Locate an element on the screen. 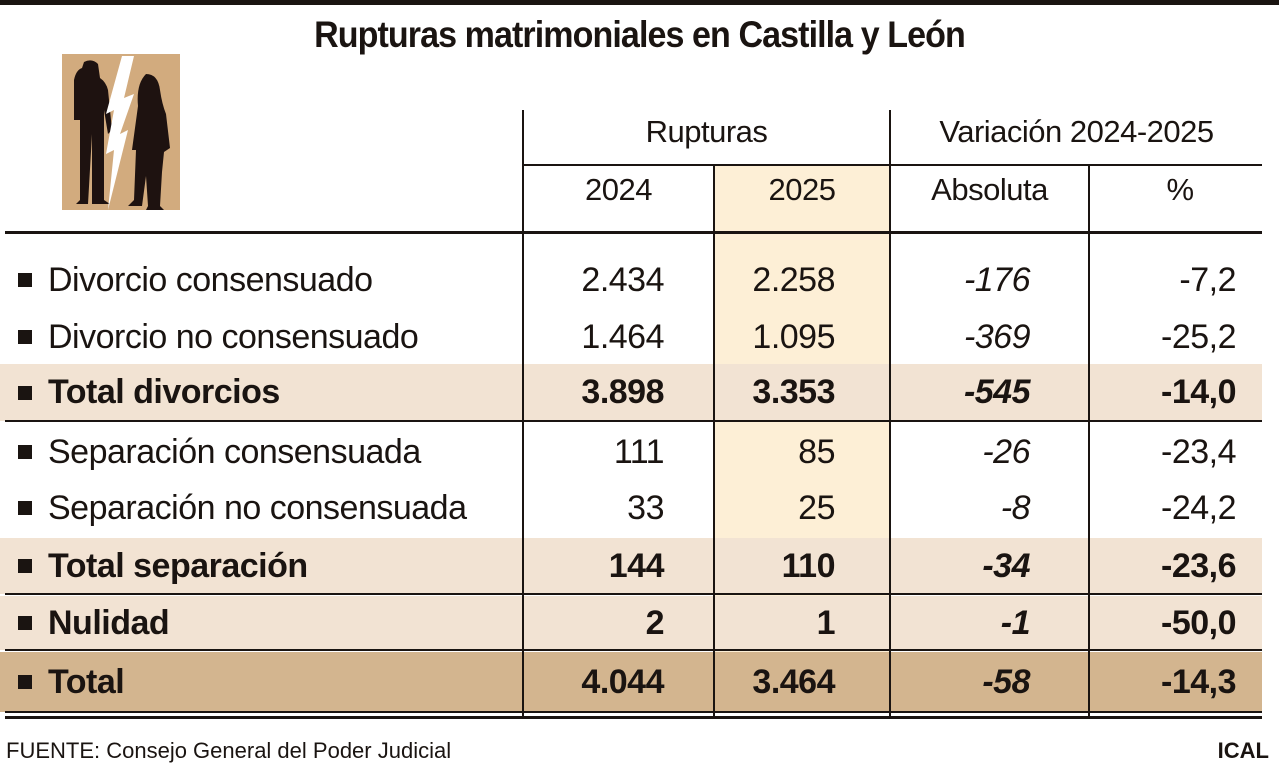 The image size is (1279, 773). table-cell: -545 is located at coordinates (997, 392).